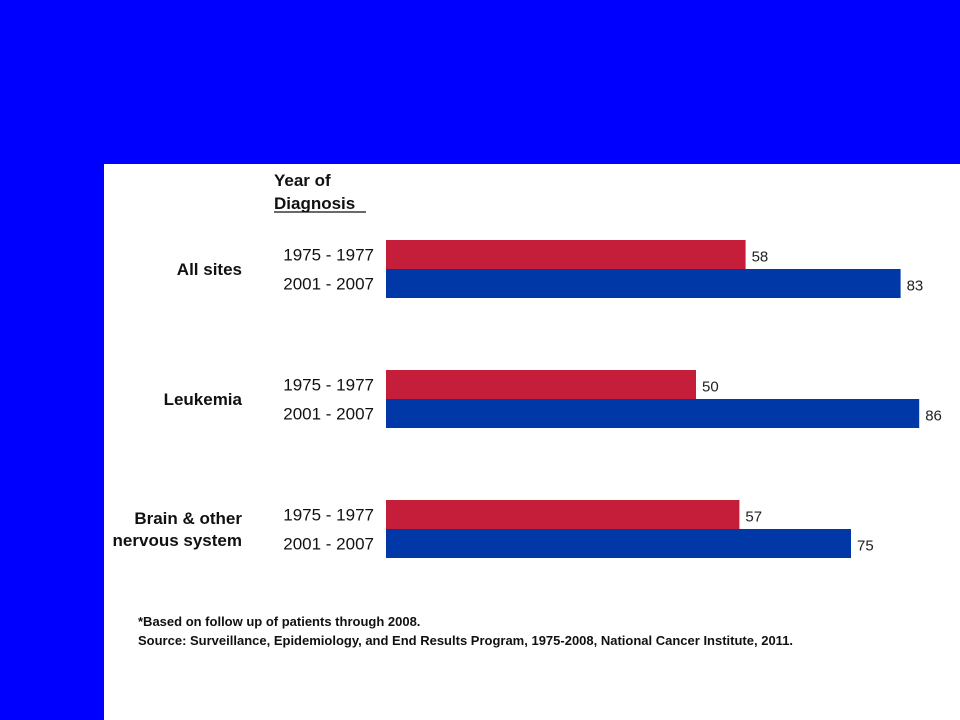  Describe the element at coordinates (566, 254) in the screenshot. I see `bar-all-sites-1975-1977` at that location.